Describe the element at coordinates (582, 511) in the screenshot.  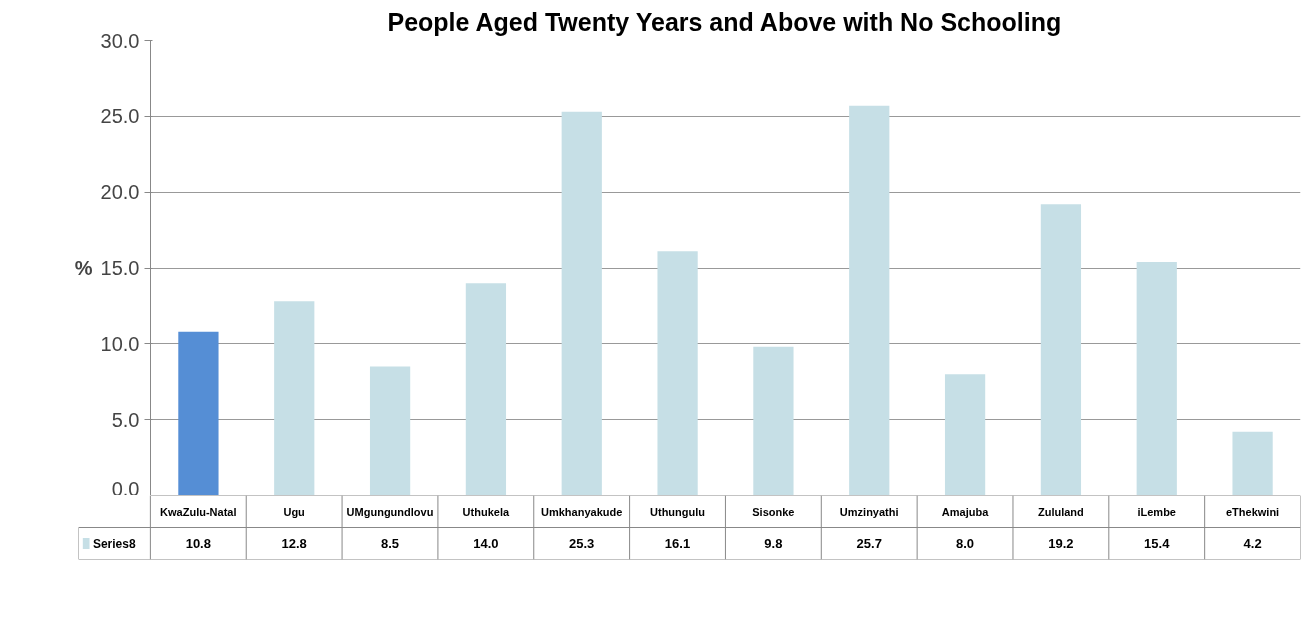
I see `x-tick-label: Umkhanyakude` at that location.